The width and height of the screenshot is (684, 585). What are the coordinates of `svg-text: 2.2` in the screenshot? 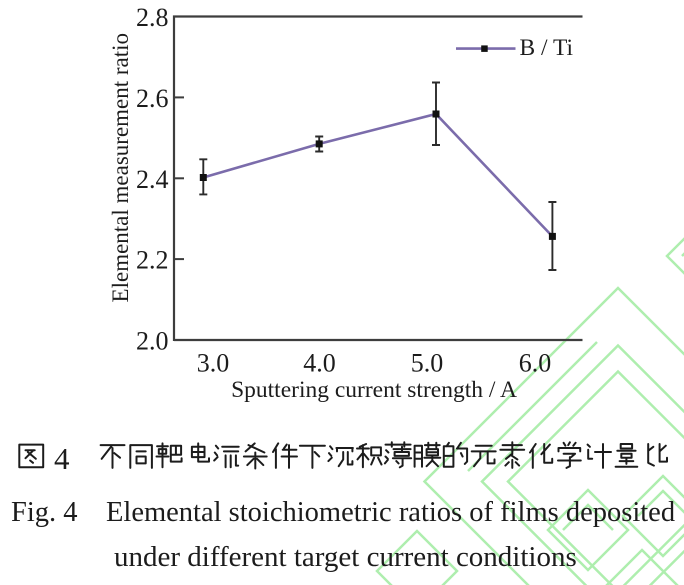 It's located at (152, 260).